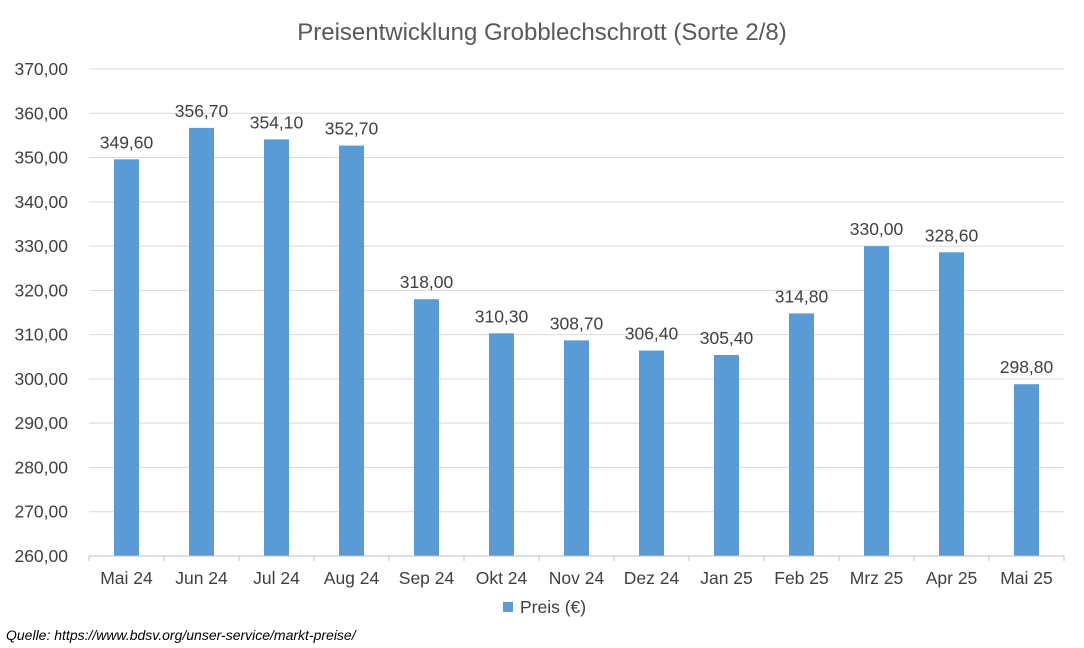 This screenshot has width=1084, height=648. Describe the element at coordinates (726, 578) in the screenshot. I see `x-tick-label: Jan 25` at that location.